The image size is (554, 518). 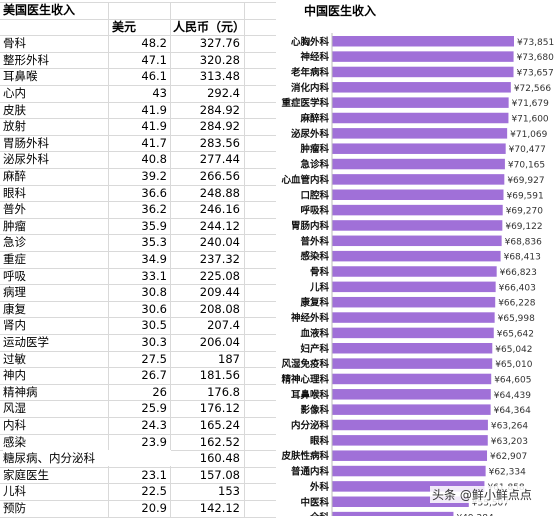 What do you see at coordinates (310, 134) in the screenshot?
I see `category-label: 泌尿外科` at bounding box center [310, 134].